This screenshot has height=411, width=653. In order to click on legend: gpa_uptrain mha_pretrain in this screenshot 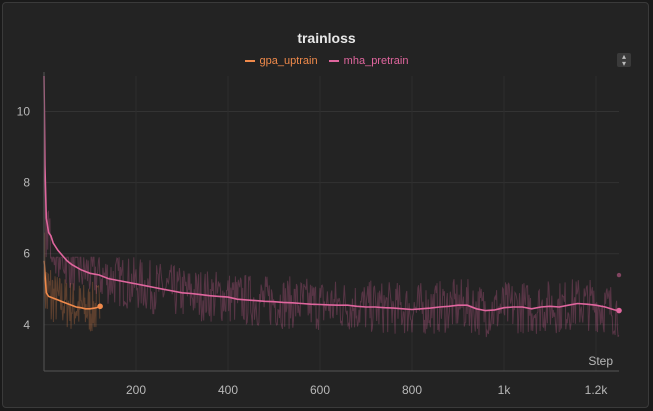, I will do `click(326, 60)`.